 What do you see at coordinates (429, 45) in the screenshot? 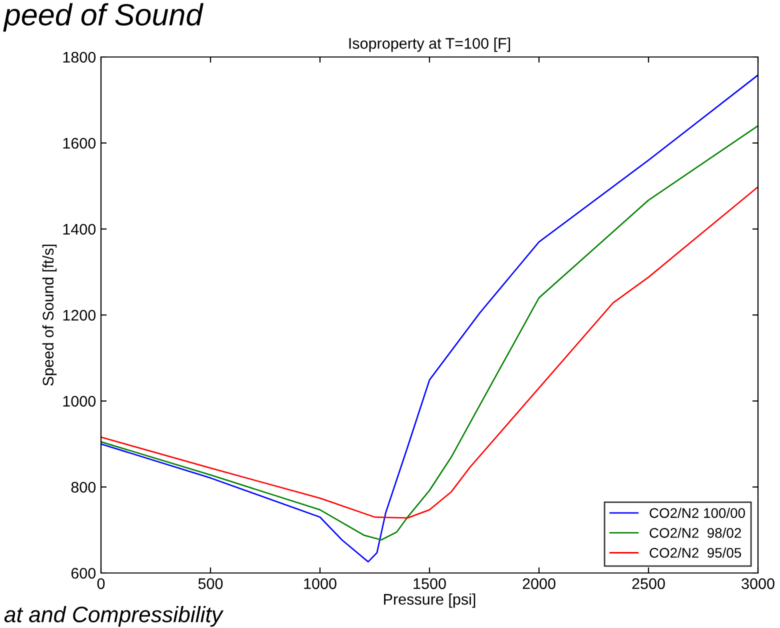
I see `chart-title: Isoproperty at T=100 [F]` at bounding box center [429, 45].